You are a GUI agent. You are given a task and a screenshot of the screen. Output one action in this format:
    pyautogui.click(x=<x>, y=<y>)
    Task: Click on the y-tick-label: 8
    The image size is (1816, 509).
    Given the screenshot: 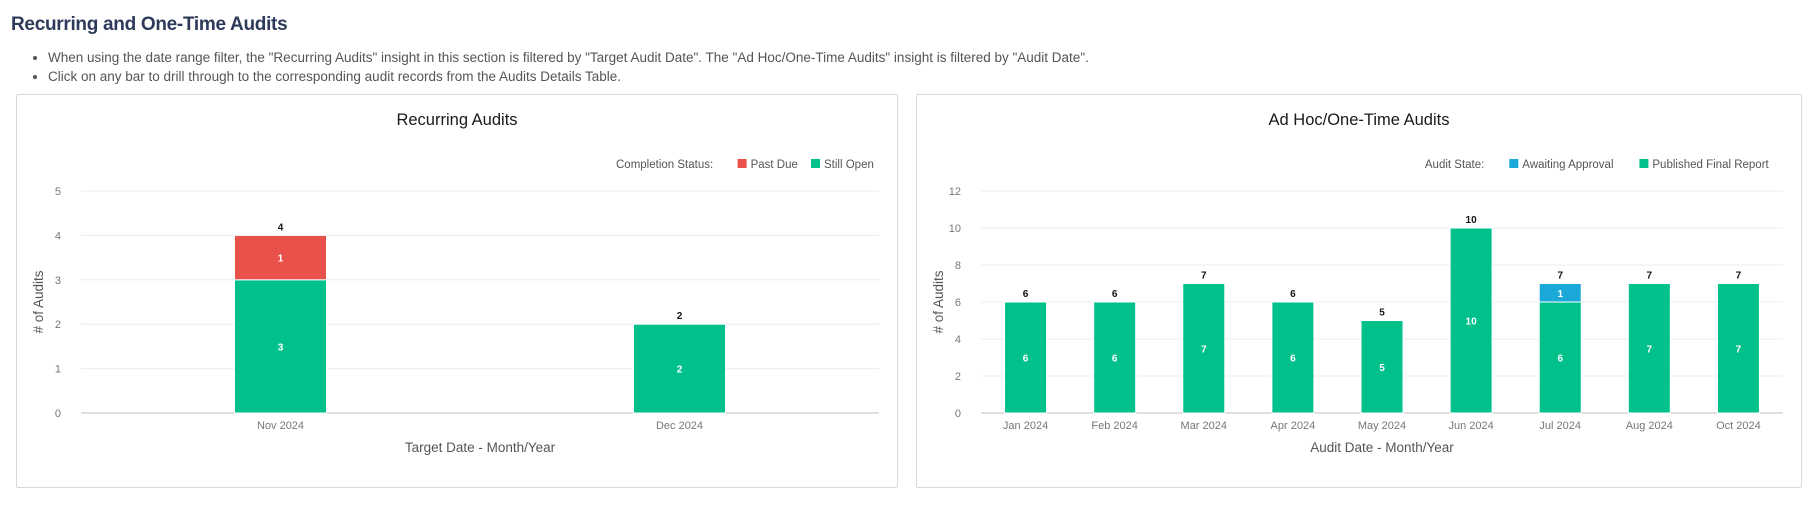 What is the action you would take?
    pyautogui.click(x=958, y=266)
    